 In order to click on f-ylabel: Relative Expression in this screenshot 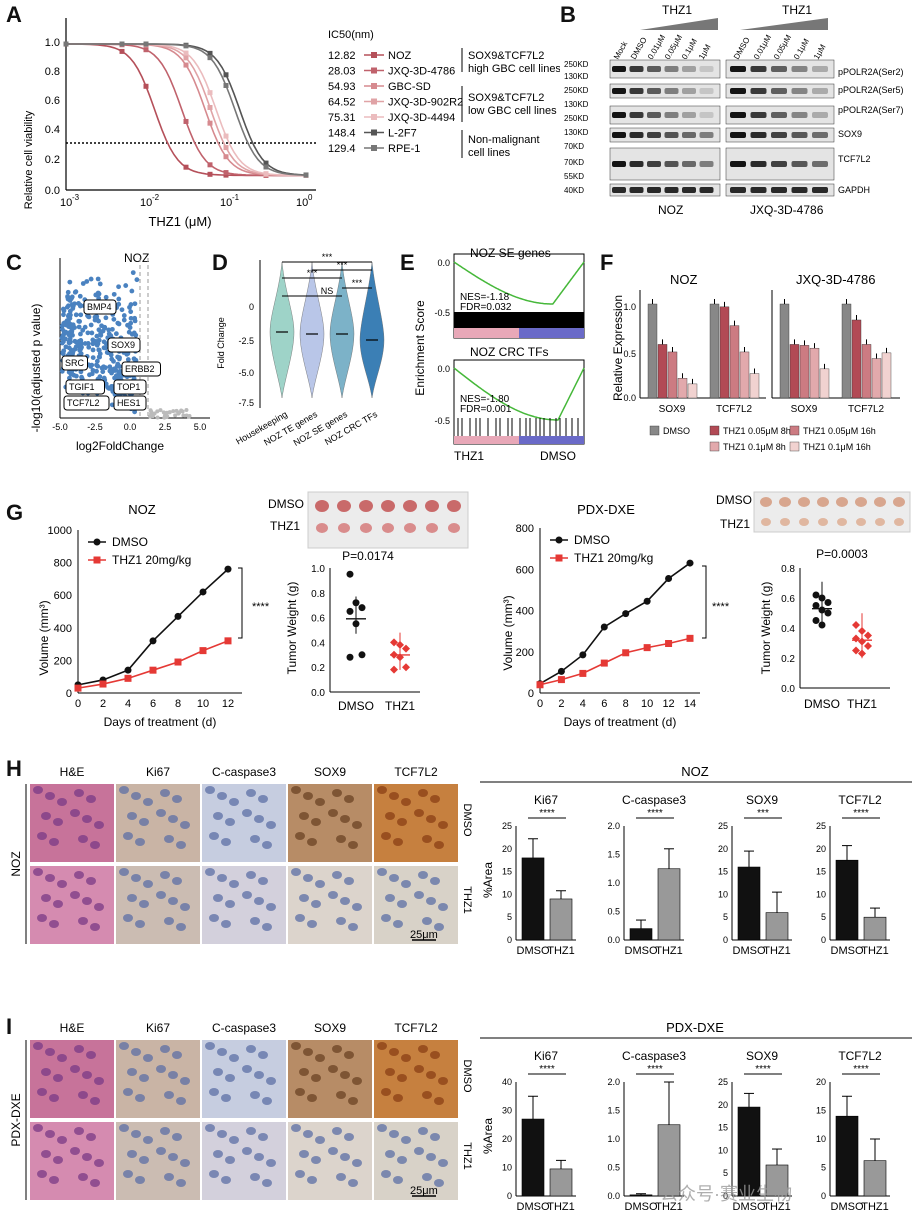, I will do `click(618, 348)`.